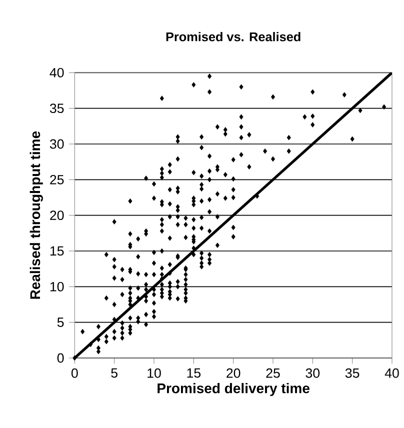  Describe the element at coordinates (60, 358) in the screenshot. I see `y-tick-label: 0` at that location.